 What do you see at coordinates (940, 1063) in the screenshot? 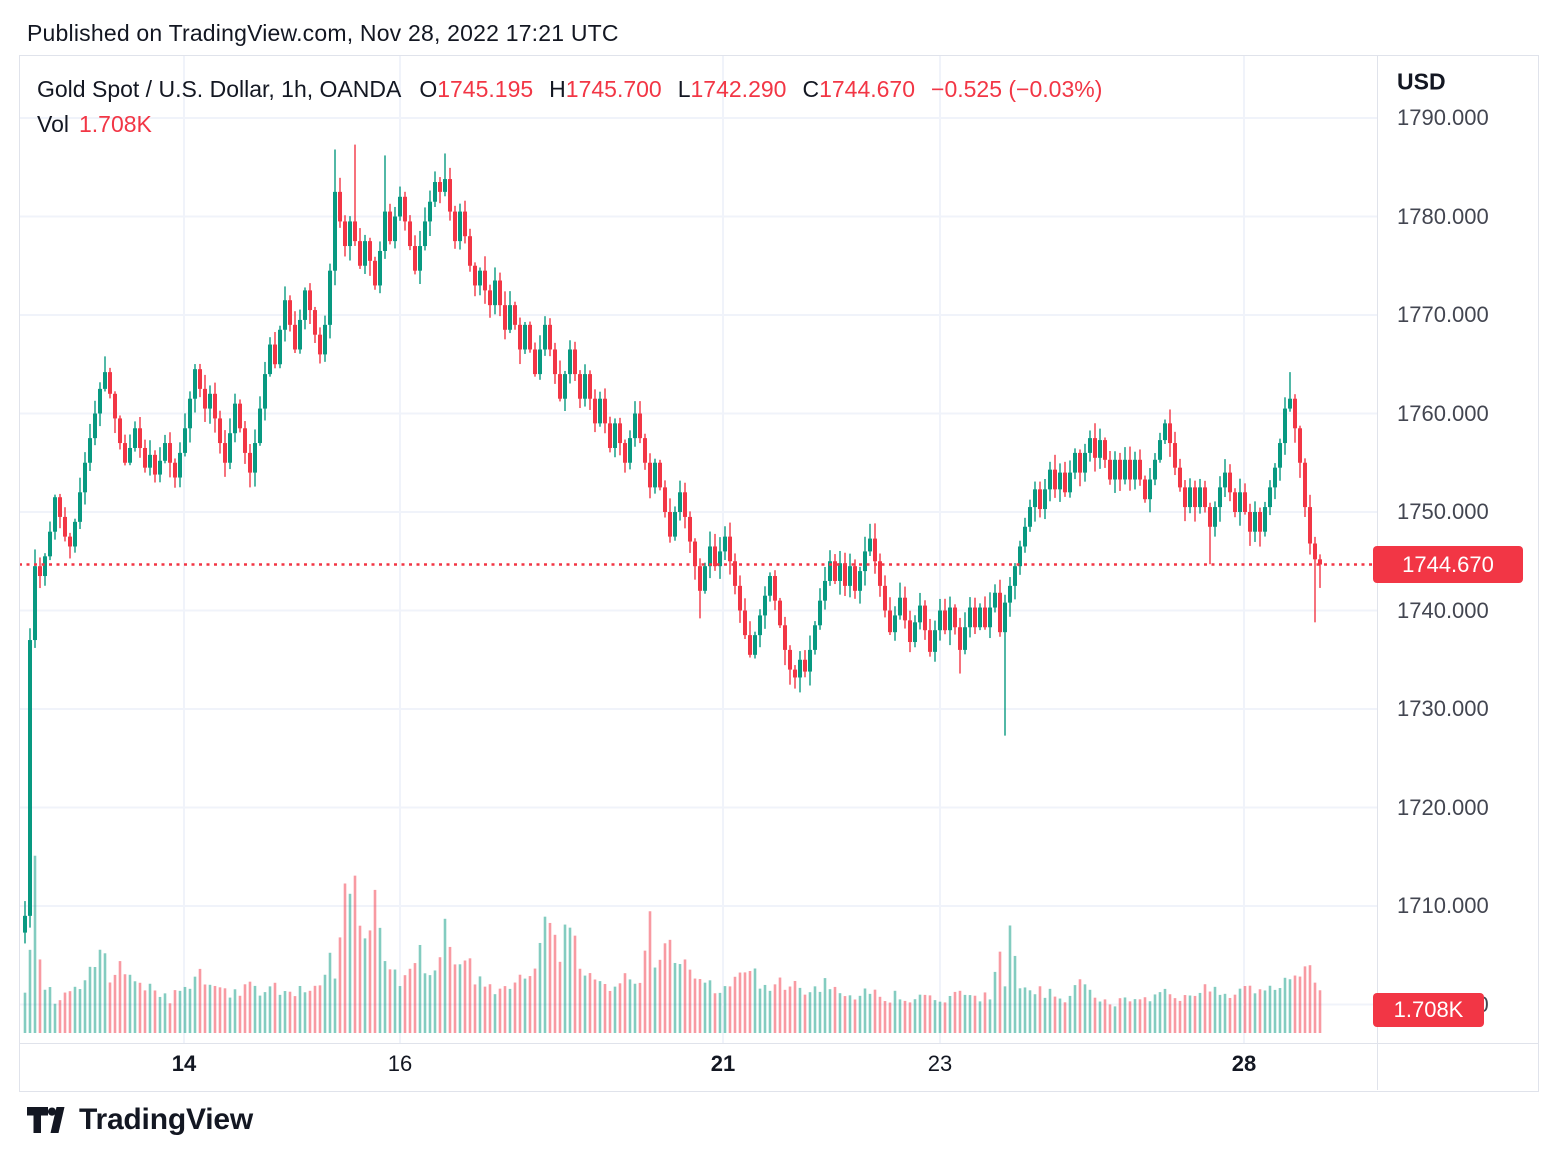
I see `time-tick-label: 23` at bounding box center [940, 1063].